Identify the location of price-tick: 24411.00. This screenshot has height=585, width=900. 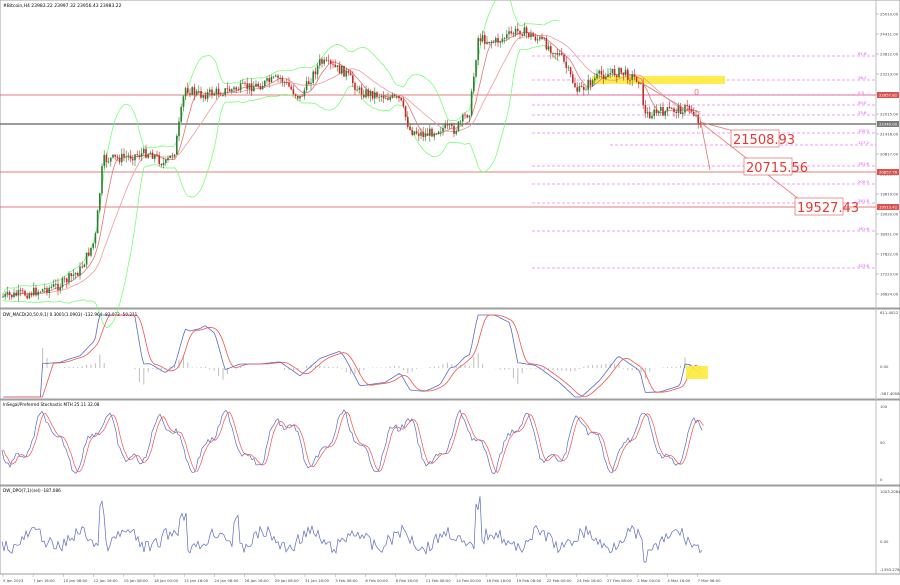
(889, 34).